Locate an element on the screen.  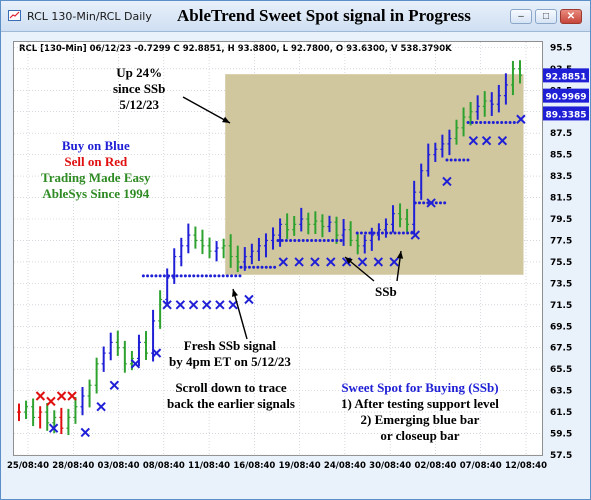
up-gain-arrow-head is located at coordinates (226, 119).